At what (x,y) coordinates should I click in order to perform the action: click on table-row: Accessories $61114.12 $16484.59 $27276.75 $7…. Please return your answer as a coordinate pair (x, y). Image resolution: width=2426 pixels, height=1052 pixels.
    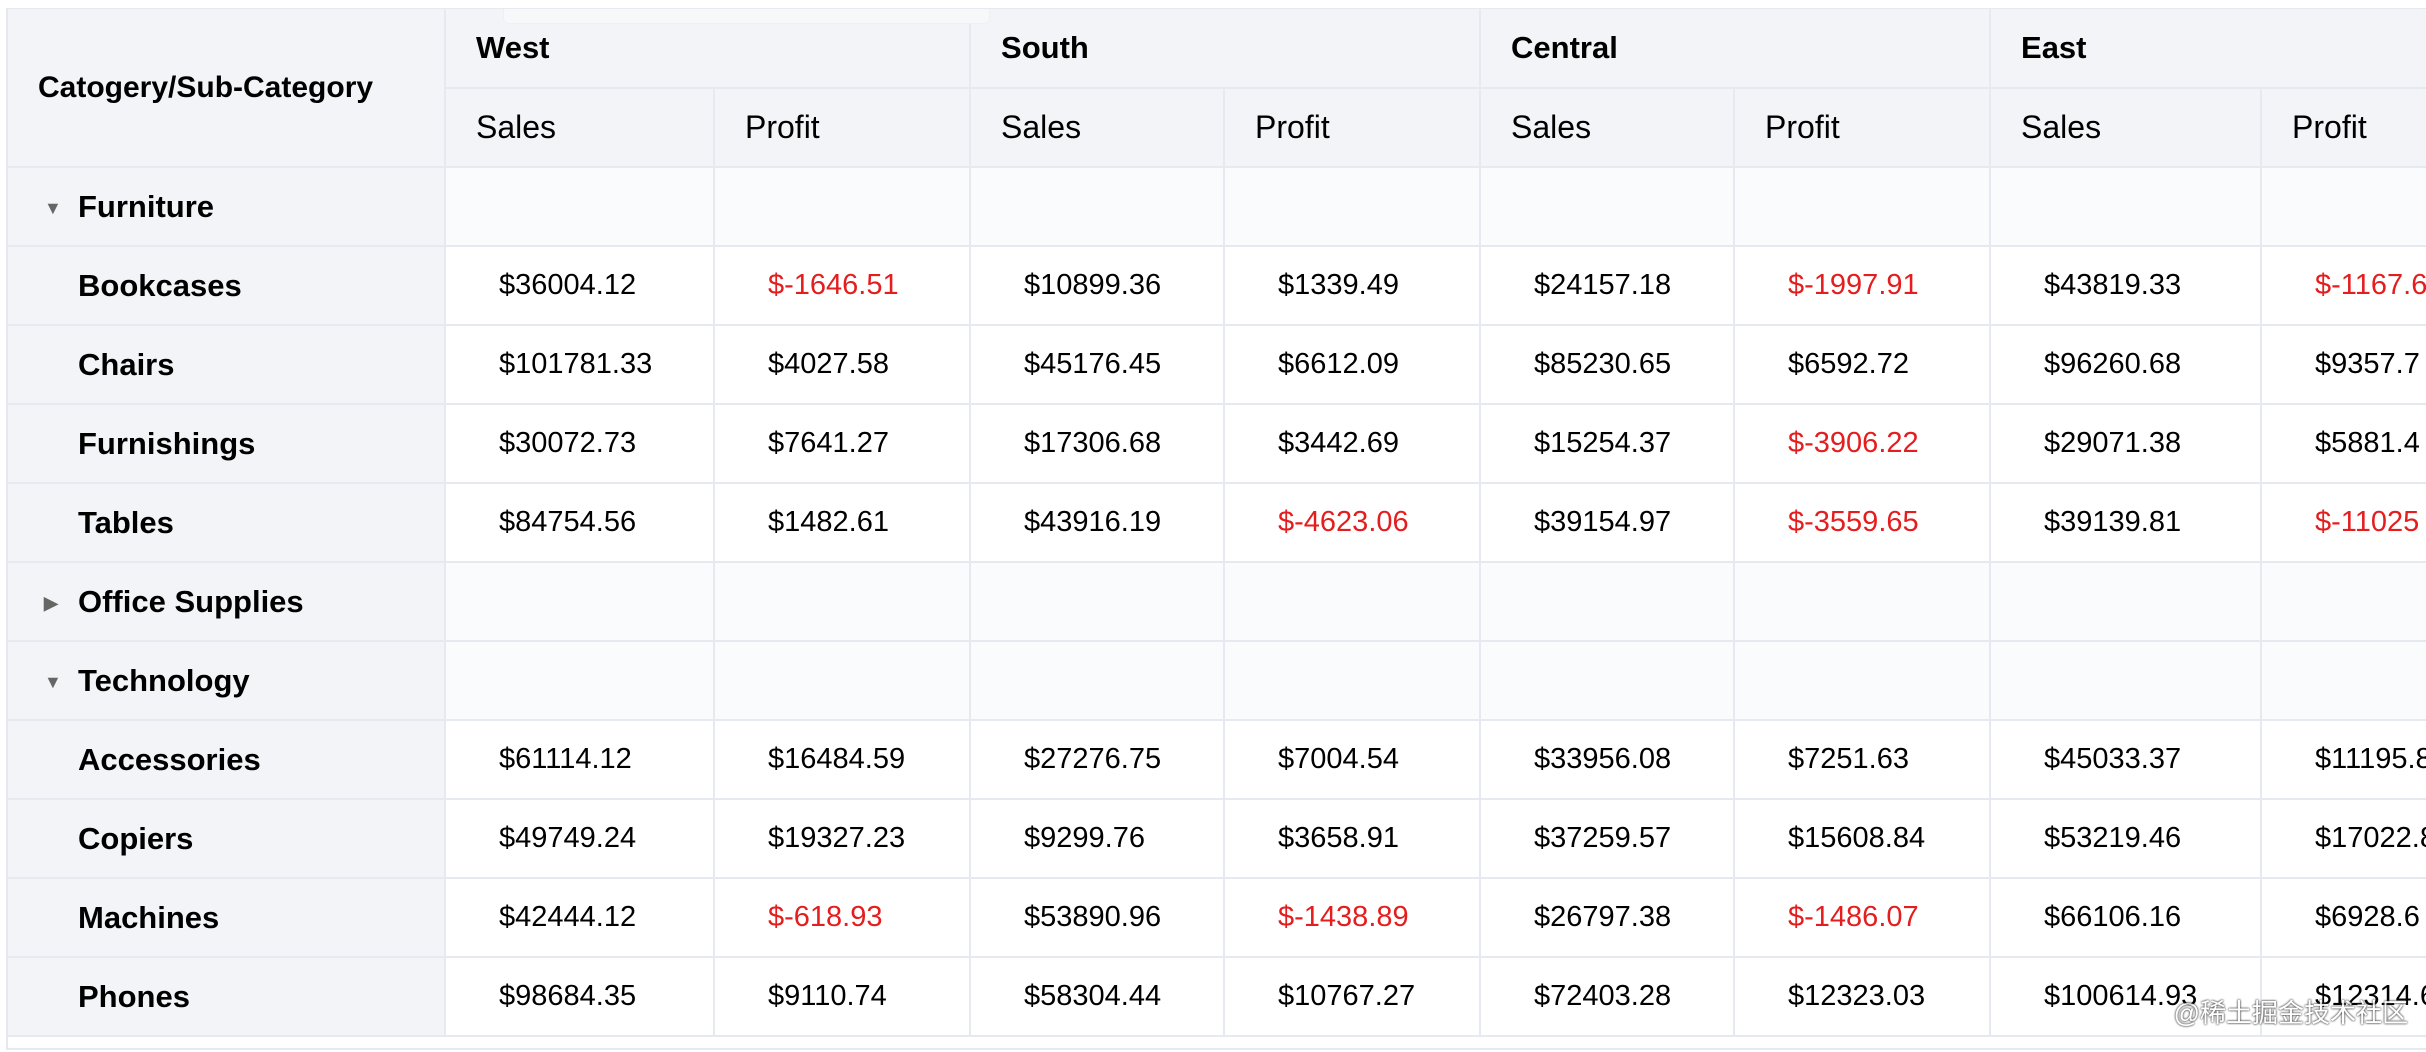
    Looking at the image, I should click on (1217, 759).